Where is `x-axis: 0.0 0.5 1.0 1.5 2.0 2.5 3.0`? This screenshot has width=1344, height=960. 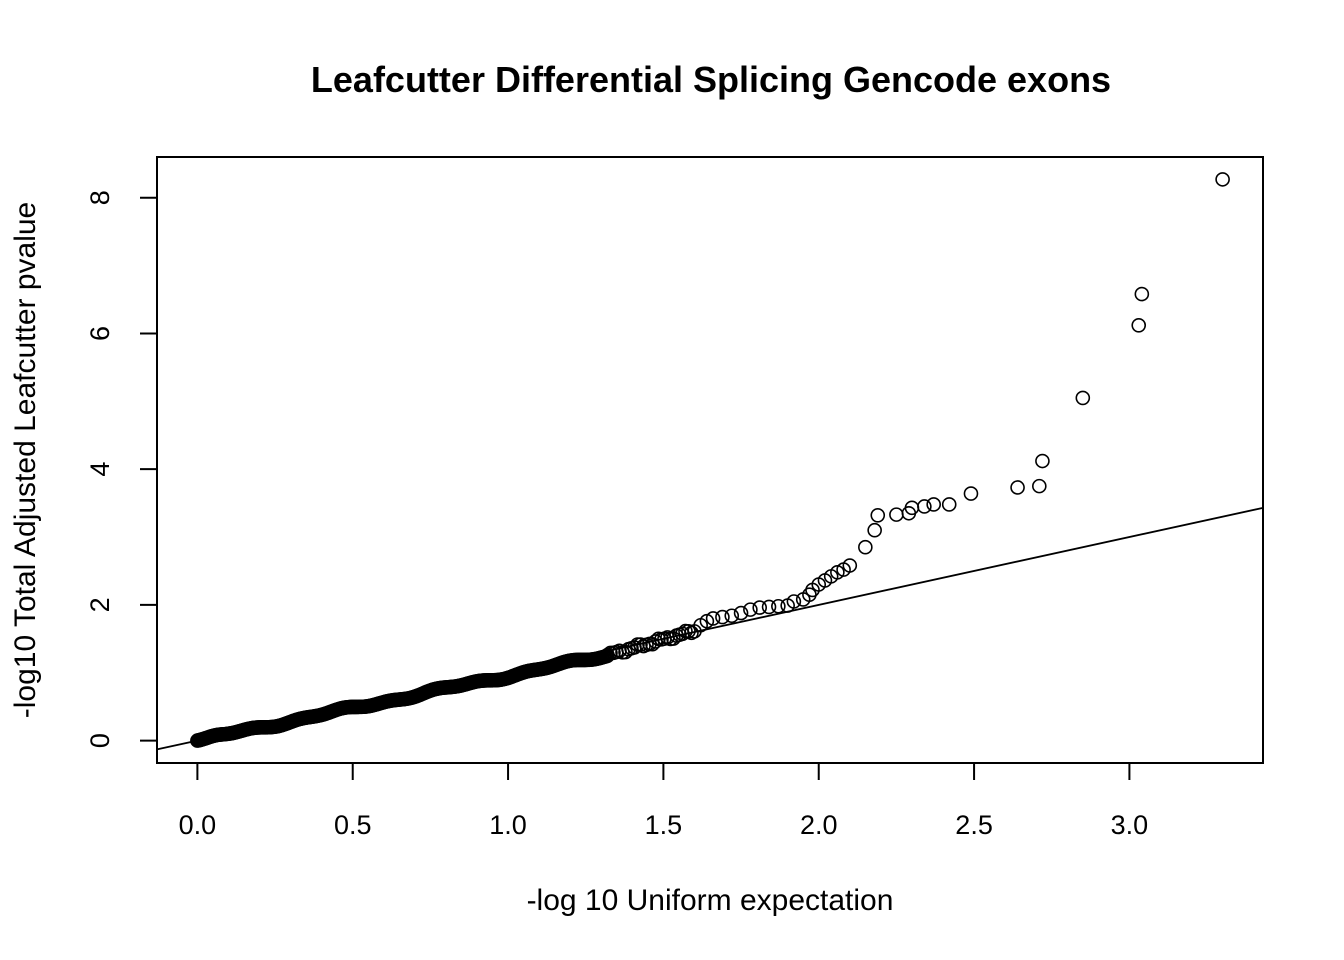 x-axis: 0.0 0.5 1.0 1.5 2.0 2.5 3.0 is located at coordinates (664, 801).